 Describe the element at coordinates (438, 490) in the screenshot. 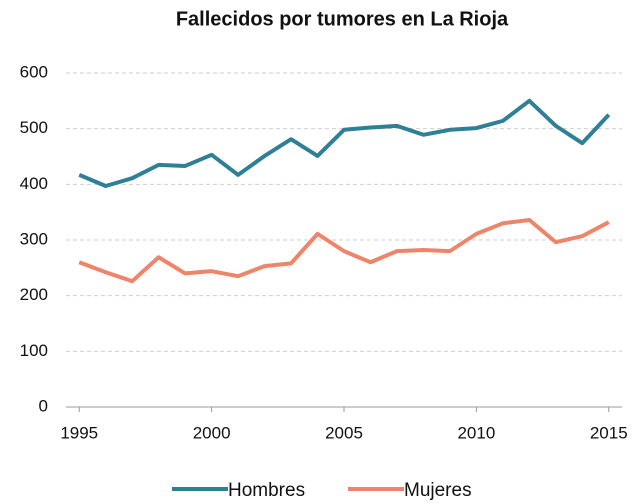

I see `legend-label: Mujeres` at that location.